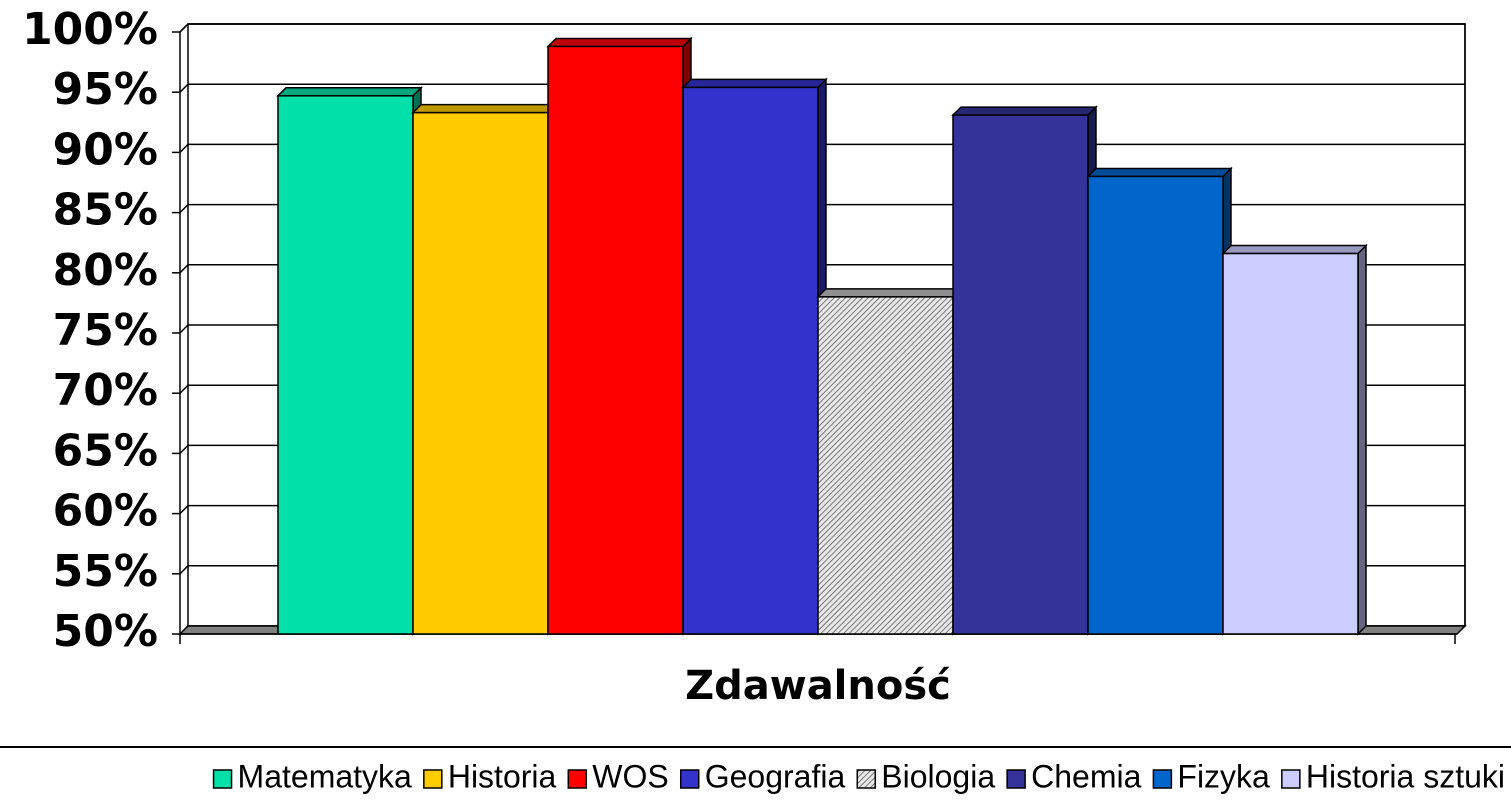  Describe the element at coordinates (818, 686) in the screenshot. I see `x-category-label: Zdawalność` at that location.